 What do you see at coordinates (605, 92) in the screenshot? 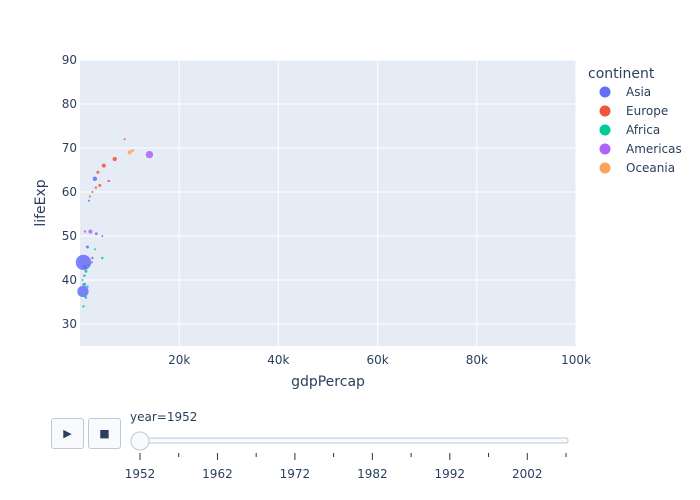
I see `legend-marker-asia` at bounding box center [605, 92].